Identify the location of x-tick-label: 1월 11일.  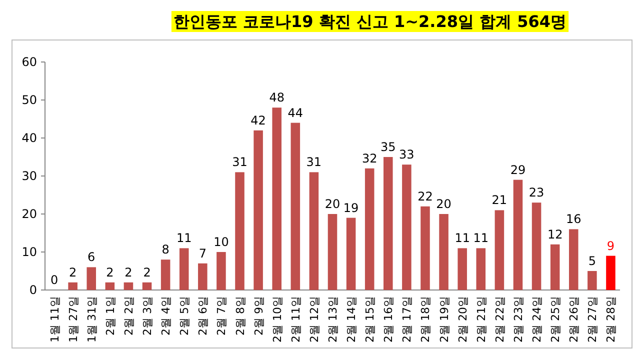
(55, 319).